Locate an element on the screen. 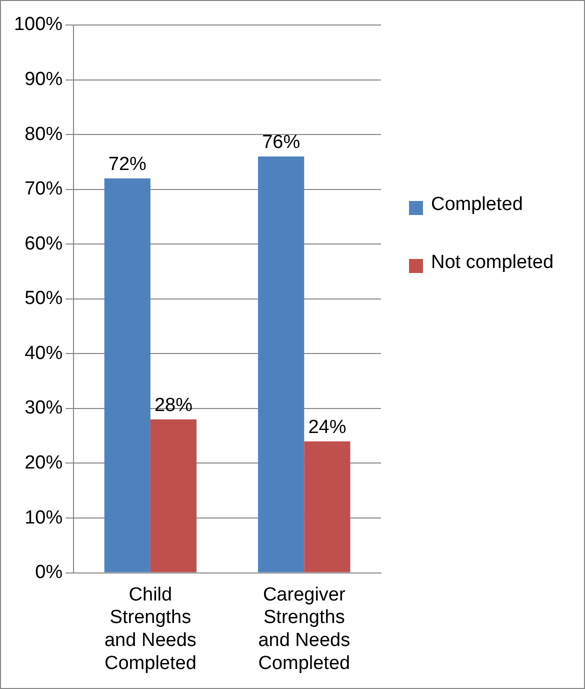  x-tick-label: Child Strengths and Needs Completed is located at coordinates (150, 629).